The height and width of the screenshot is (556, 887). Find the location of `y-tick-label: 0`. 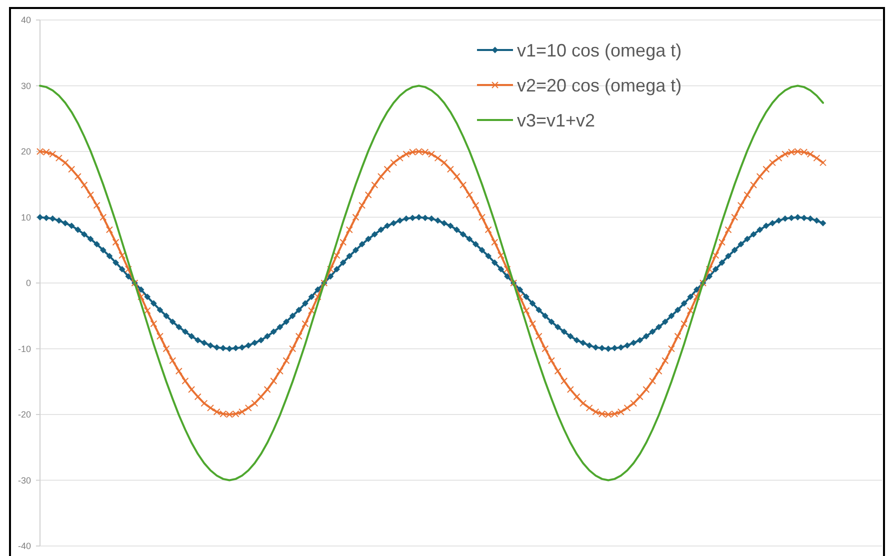

y-tick-label: 0 is located at coordinates (28, 283).